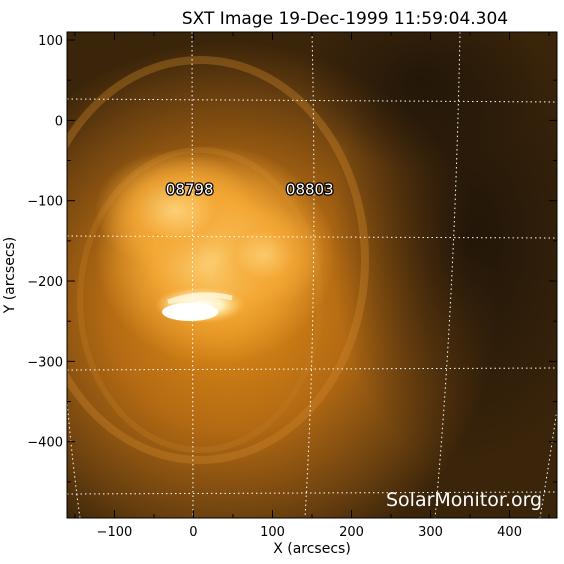 The width and height of the screenshot is (564, 564). I want to click on y-axis-label: Y (arcsecs), so click(10, 276).